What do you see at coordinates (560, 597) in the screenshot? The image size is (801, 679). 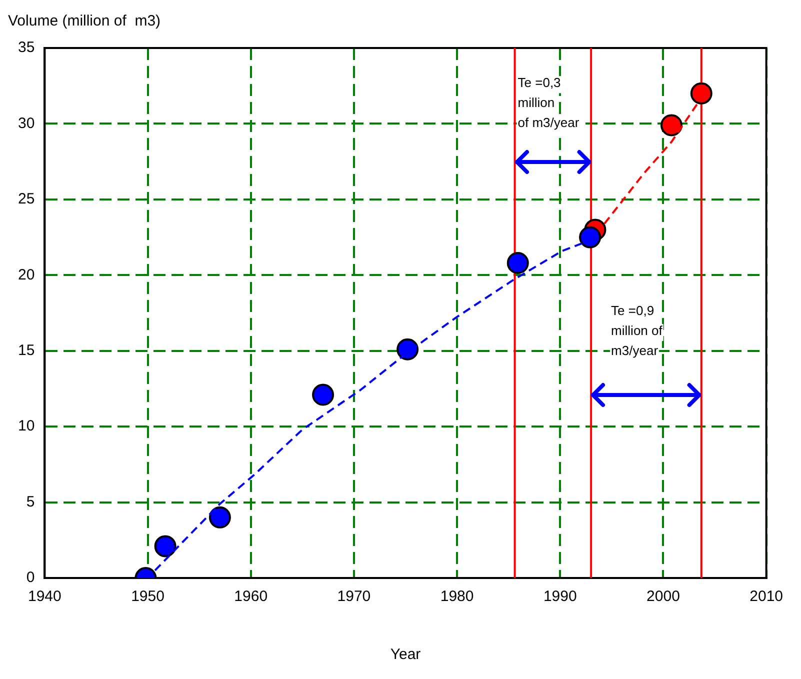 I see `x-tick-label: 1990` at bounding box center [560, 597].